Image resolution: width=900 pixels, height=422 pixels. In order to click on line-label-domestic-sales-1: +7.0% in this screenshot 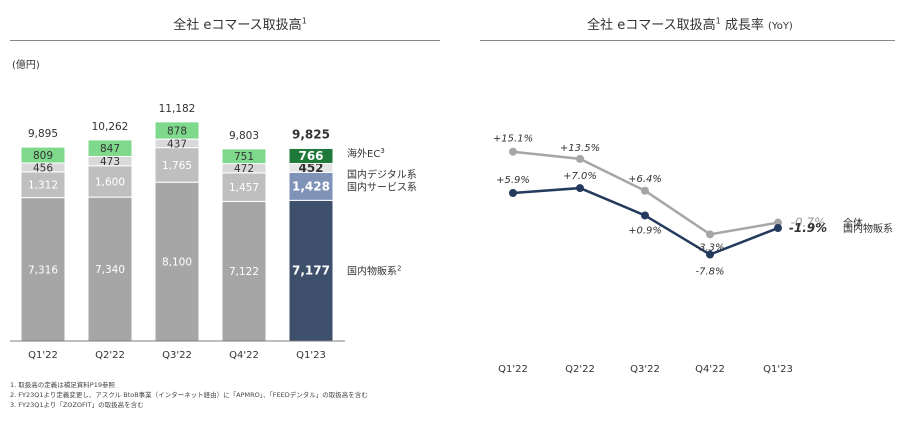, I will do `click(580, 176)`.